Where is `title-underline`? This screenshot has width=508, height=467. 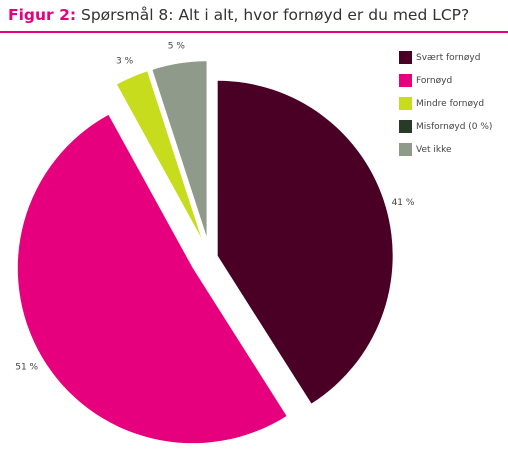 title-underline is located at coordinates (254, 32).